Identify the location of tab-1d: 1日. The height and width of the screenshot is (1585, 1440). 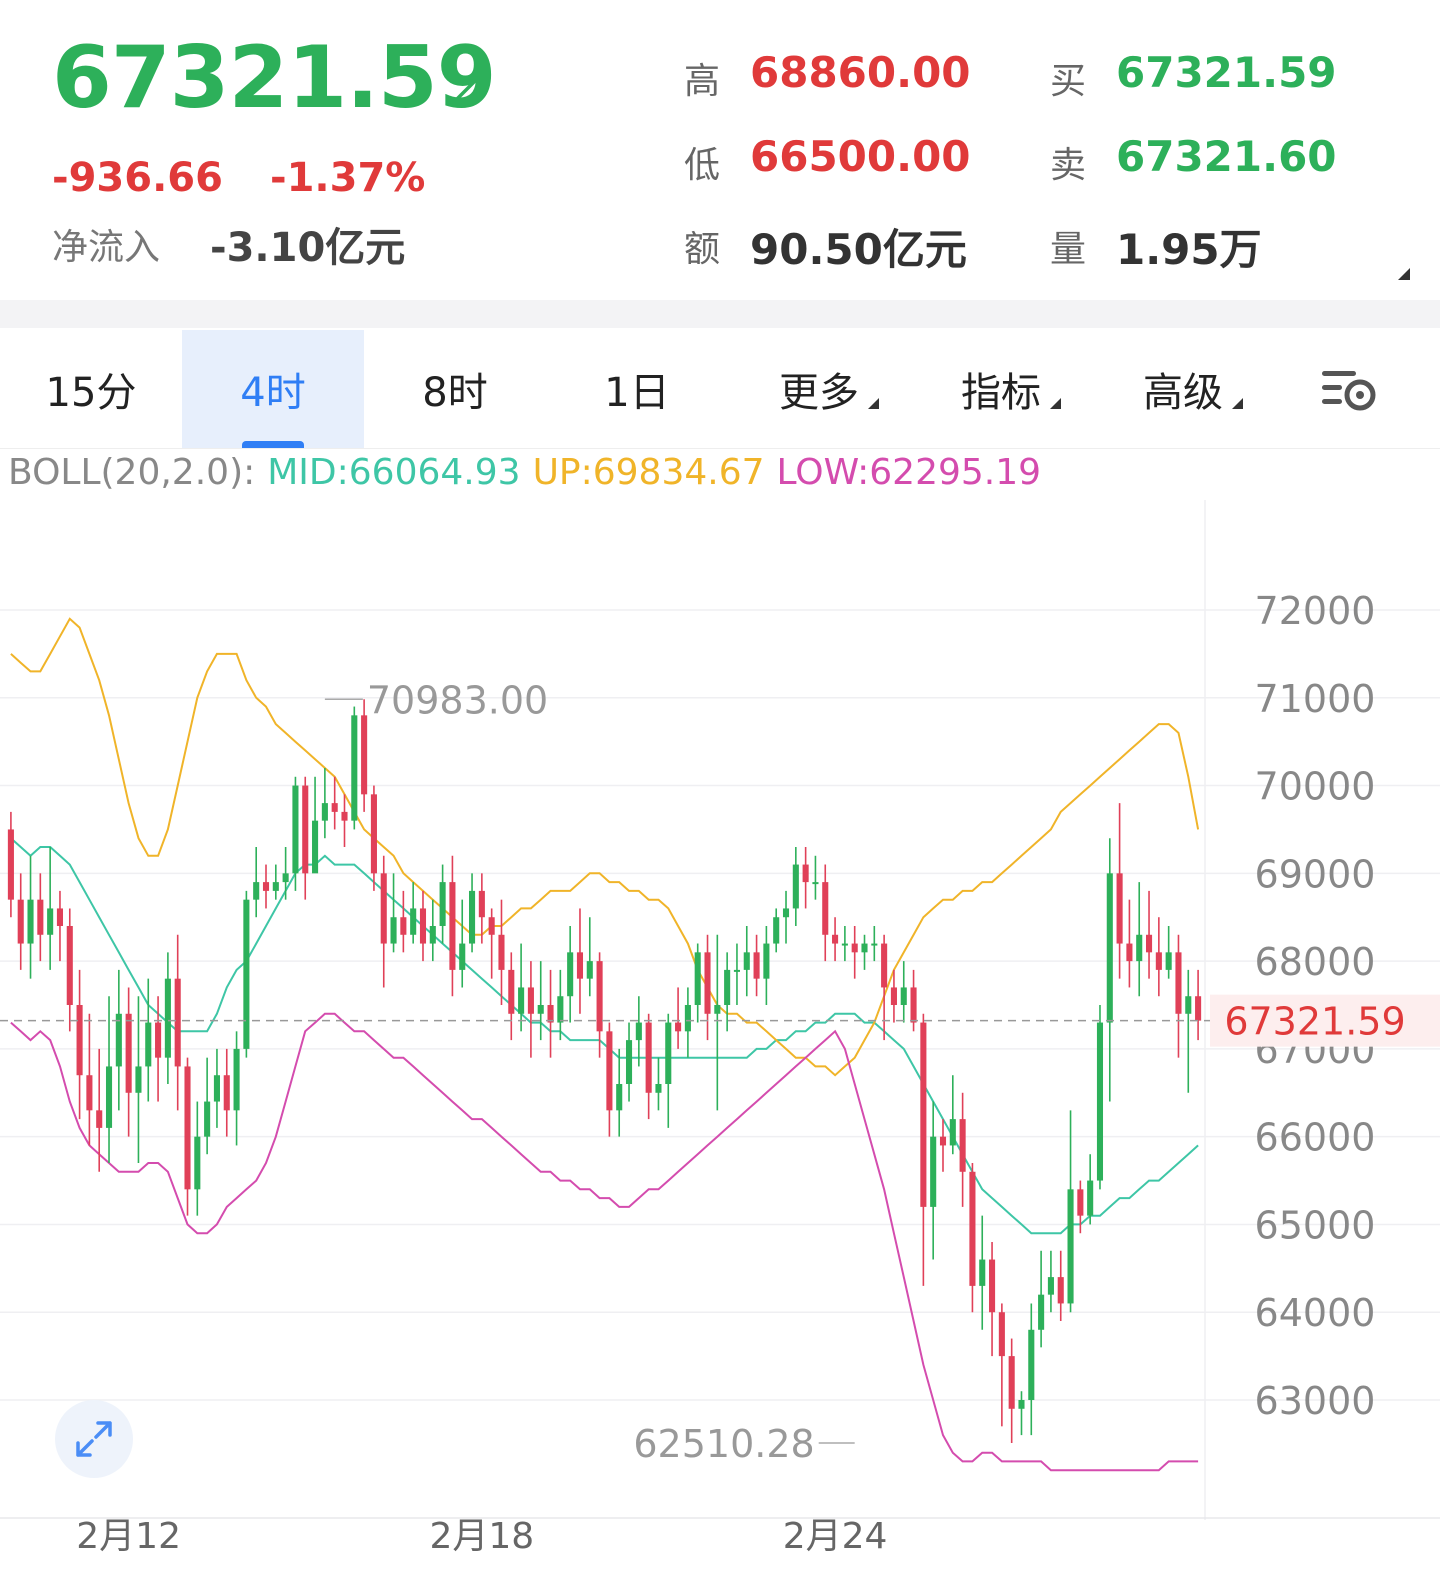
(637, 389).